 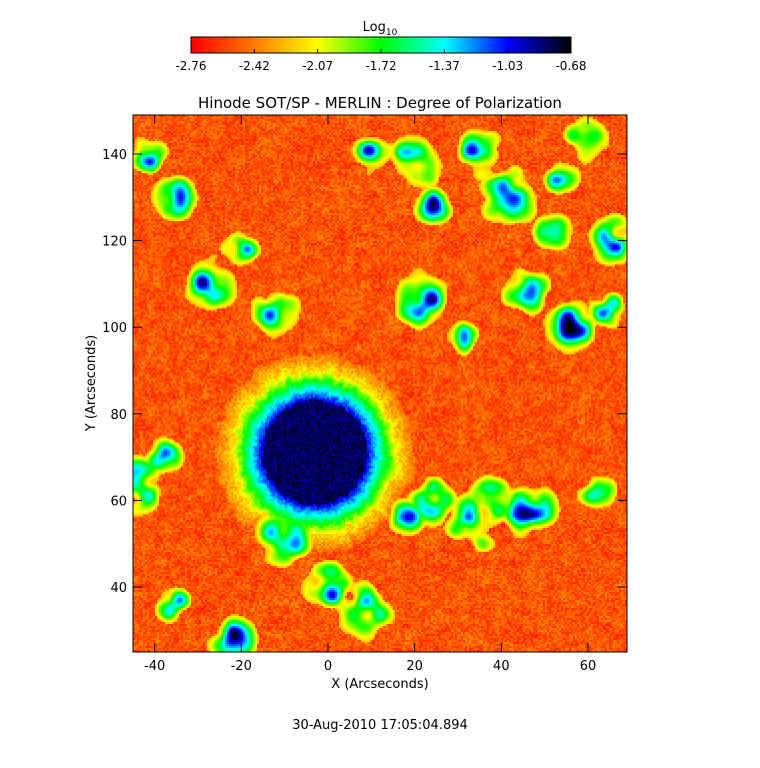 I want to click on y-tick-label: 60, so click(x=118, y=501).